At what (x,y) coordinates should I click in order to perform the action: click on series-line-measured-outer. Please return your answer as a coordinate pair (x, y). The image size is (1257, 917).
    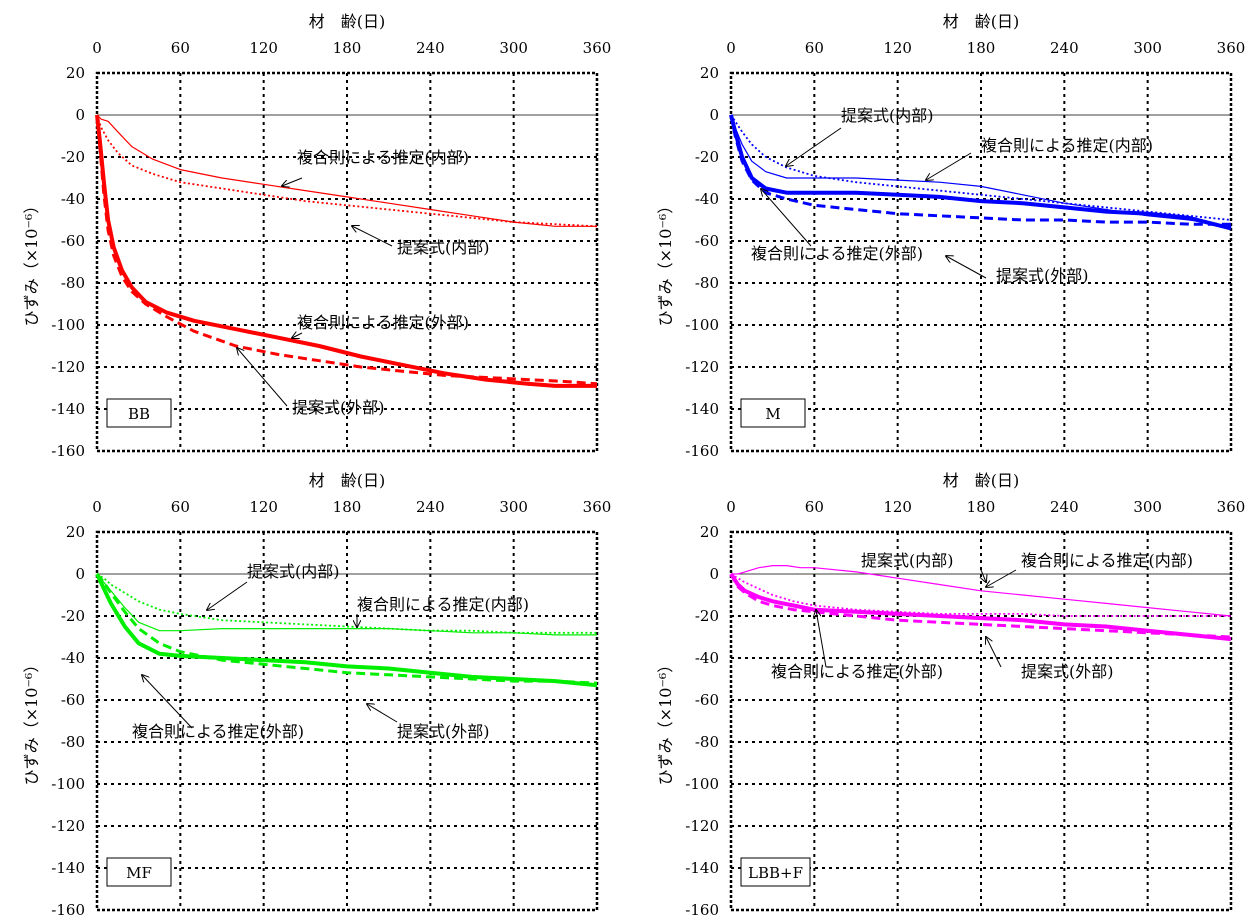
    Looking at the image, I should click on (346, 630).